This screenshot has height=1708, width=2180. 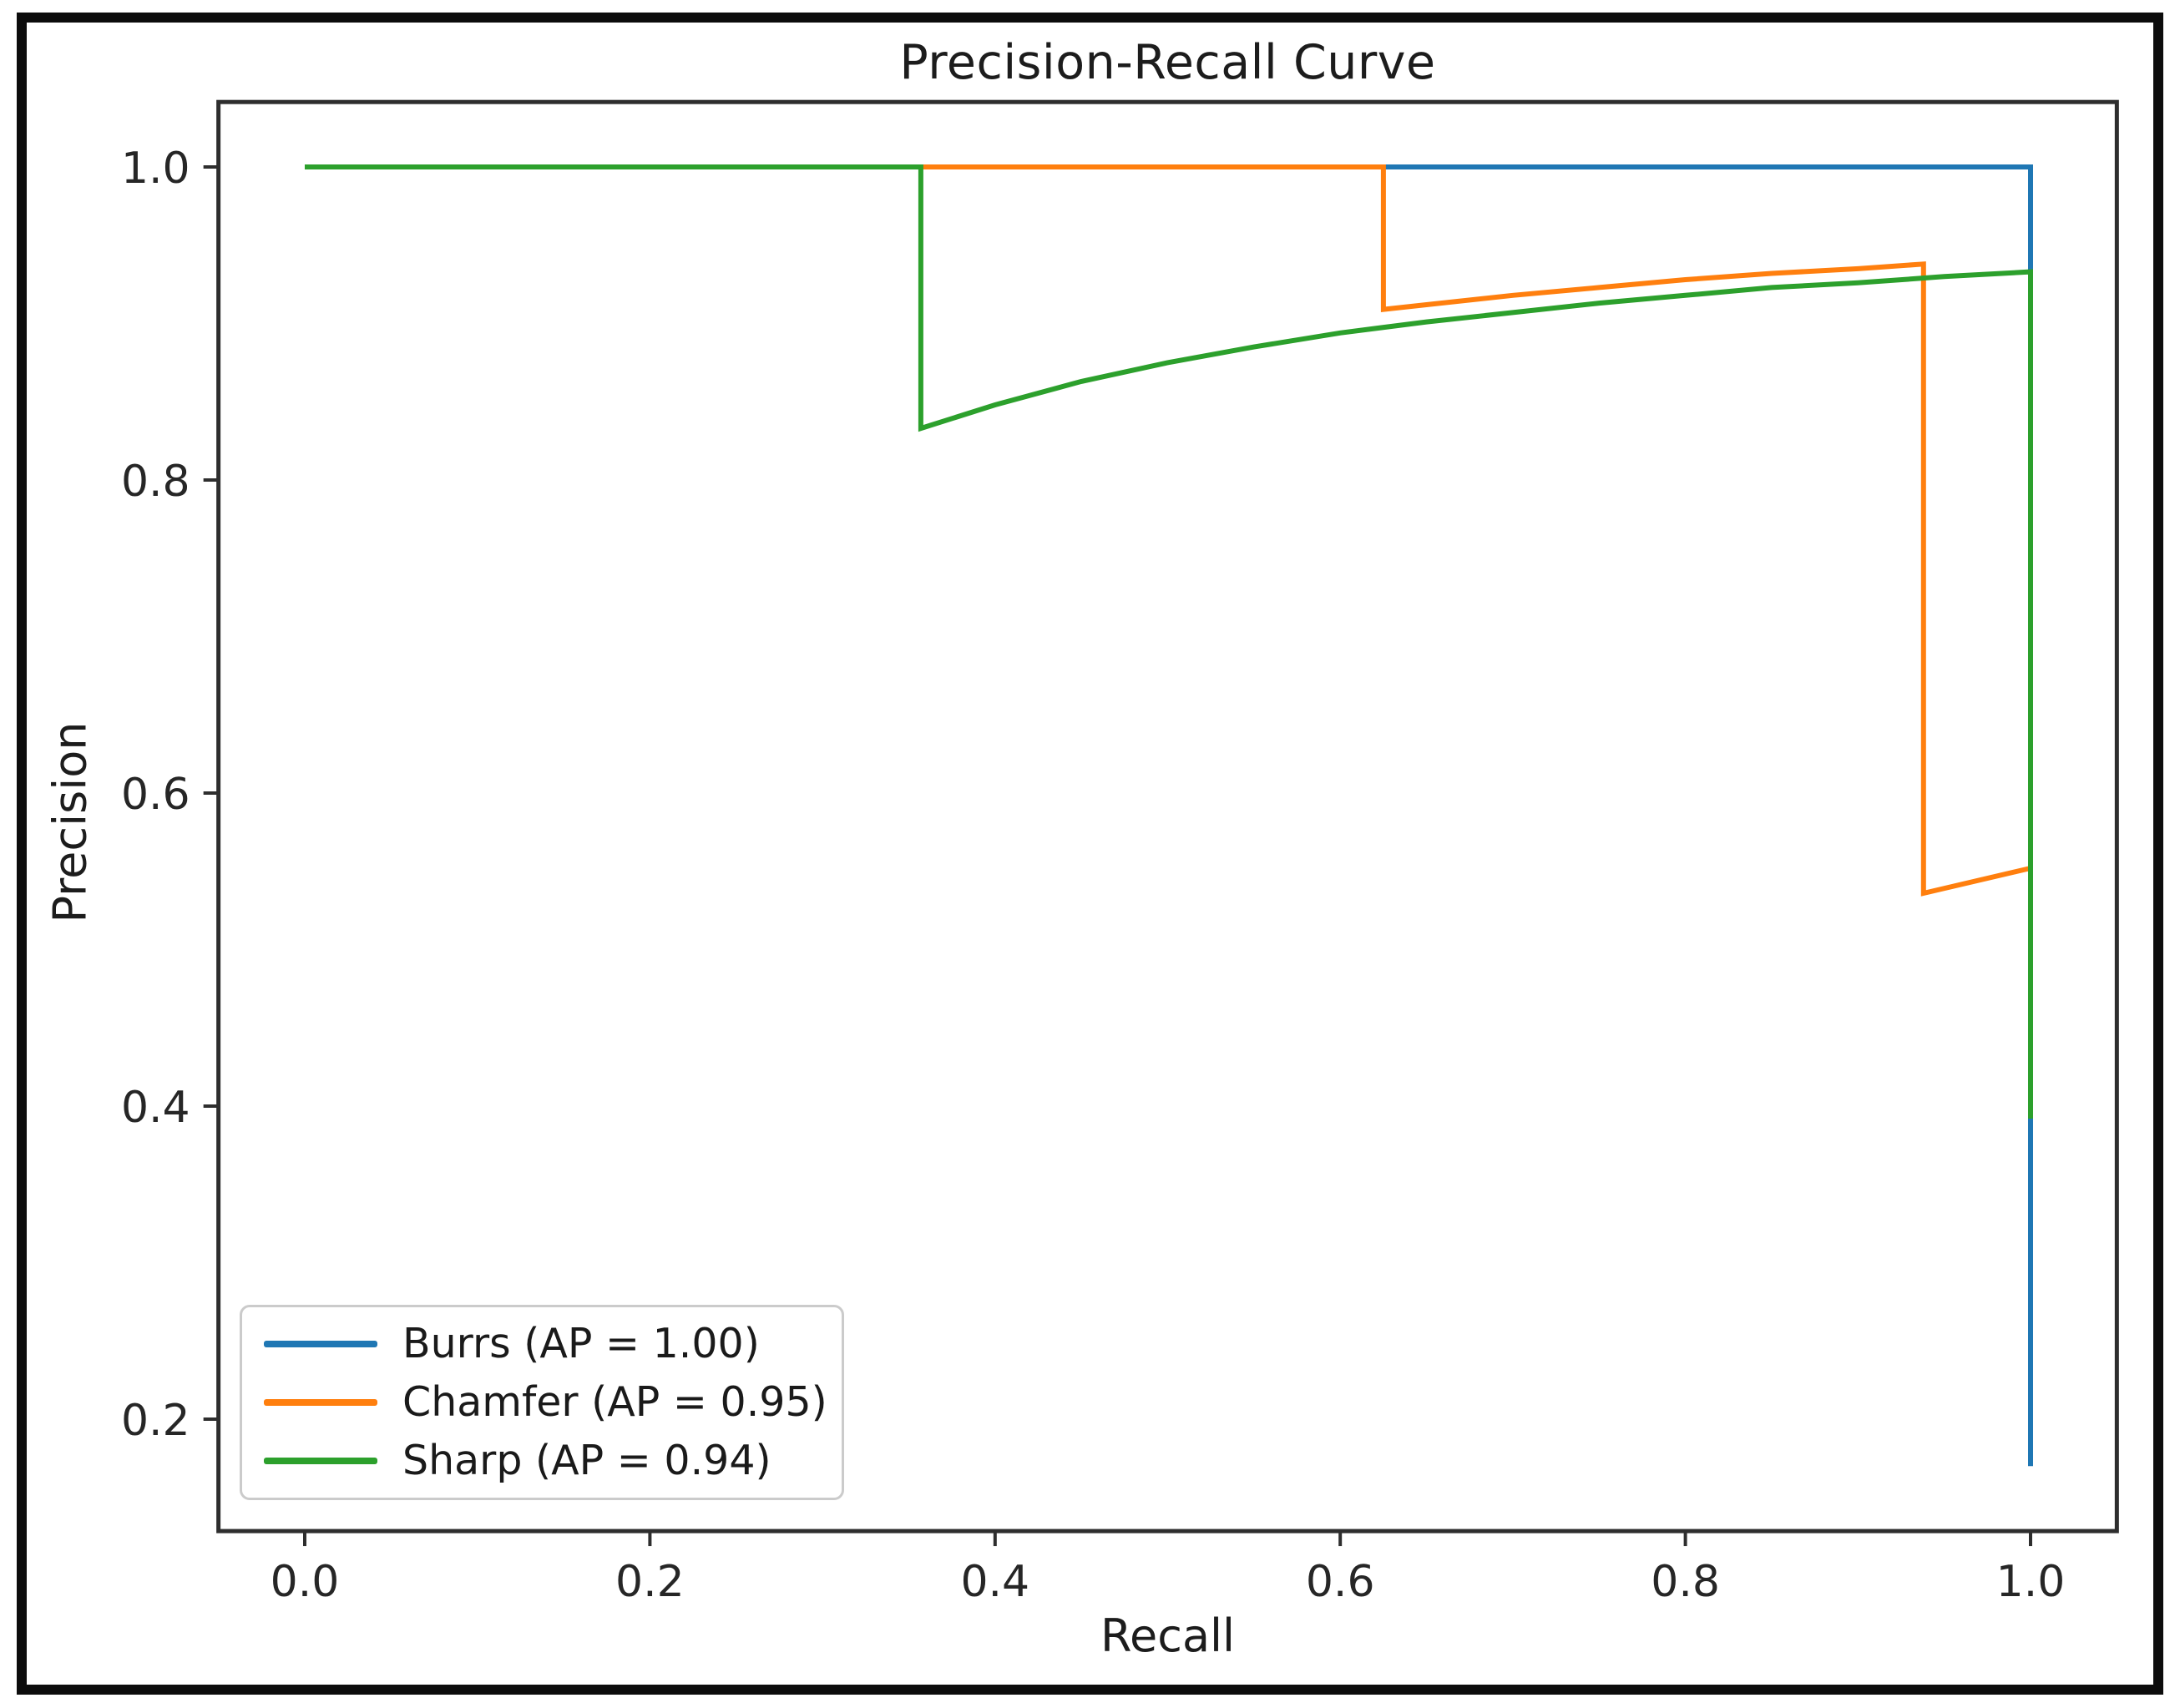 I want to click on y-tick-label: 0.2, so click(x=155, y=1421).